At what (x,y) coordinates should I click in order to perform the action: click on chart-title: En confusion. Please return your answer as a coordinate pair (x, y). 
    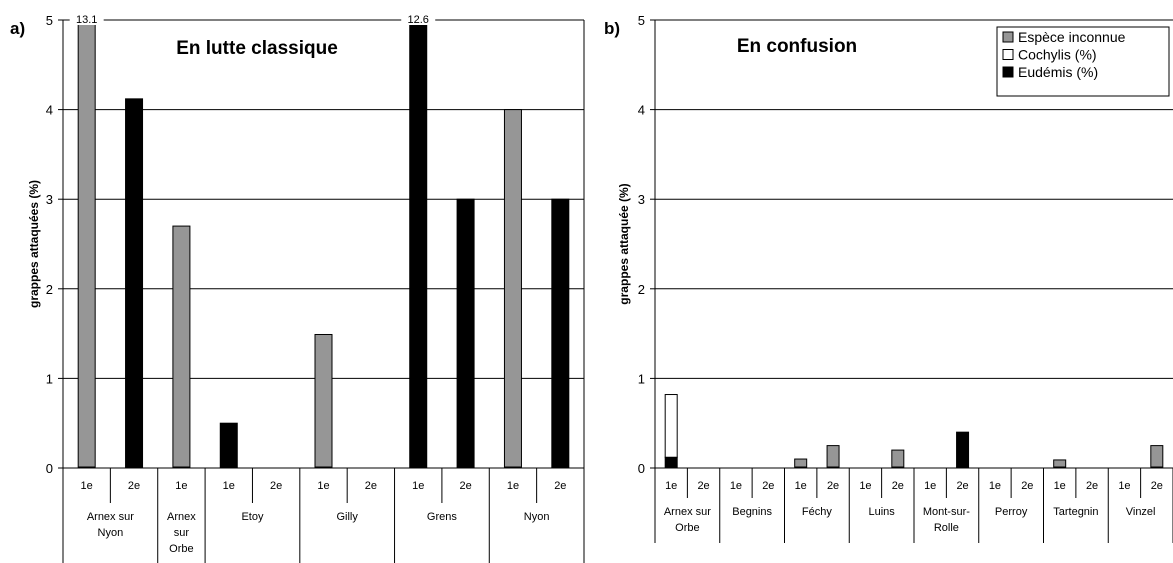
    Looking at the image, I should click on (797, 46).